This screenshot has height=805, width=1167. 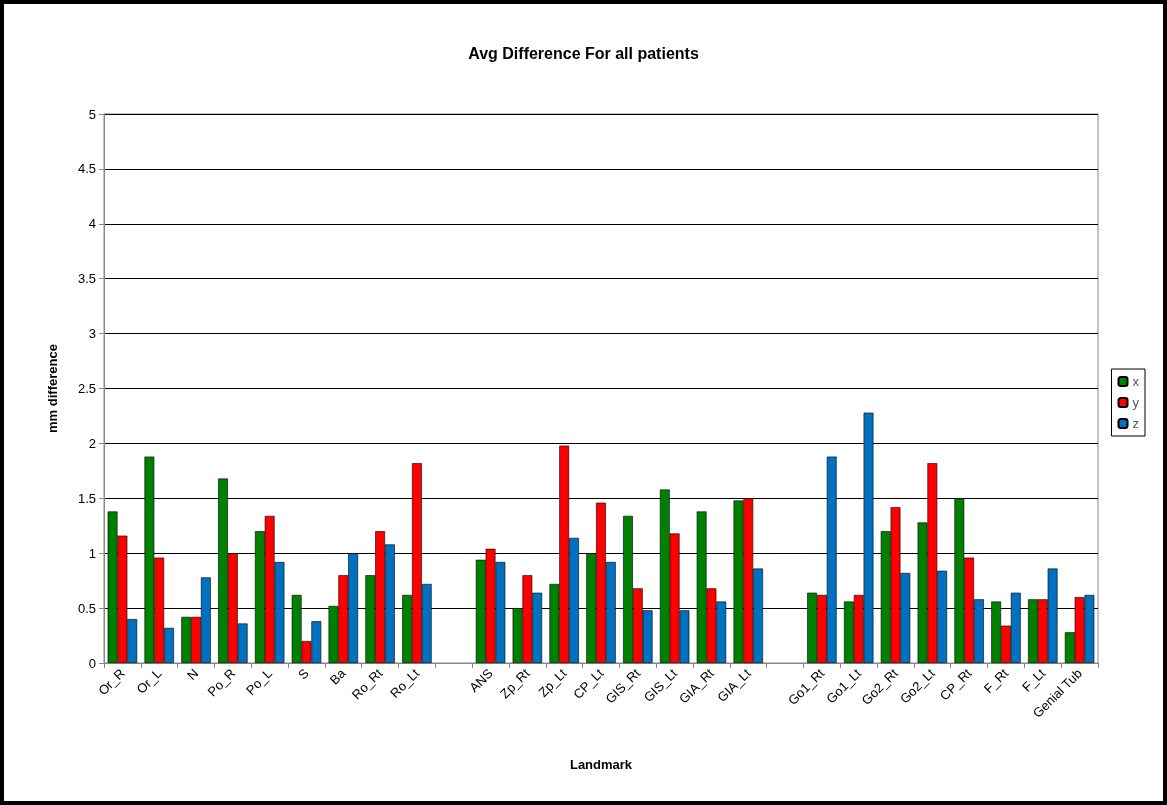 I want to click on chart-title: Avg Difference For all patients, so click(x=583, y=53).